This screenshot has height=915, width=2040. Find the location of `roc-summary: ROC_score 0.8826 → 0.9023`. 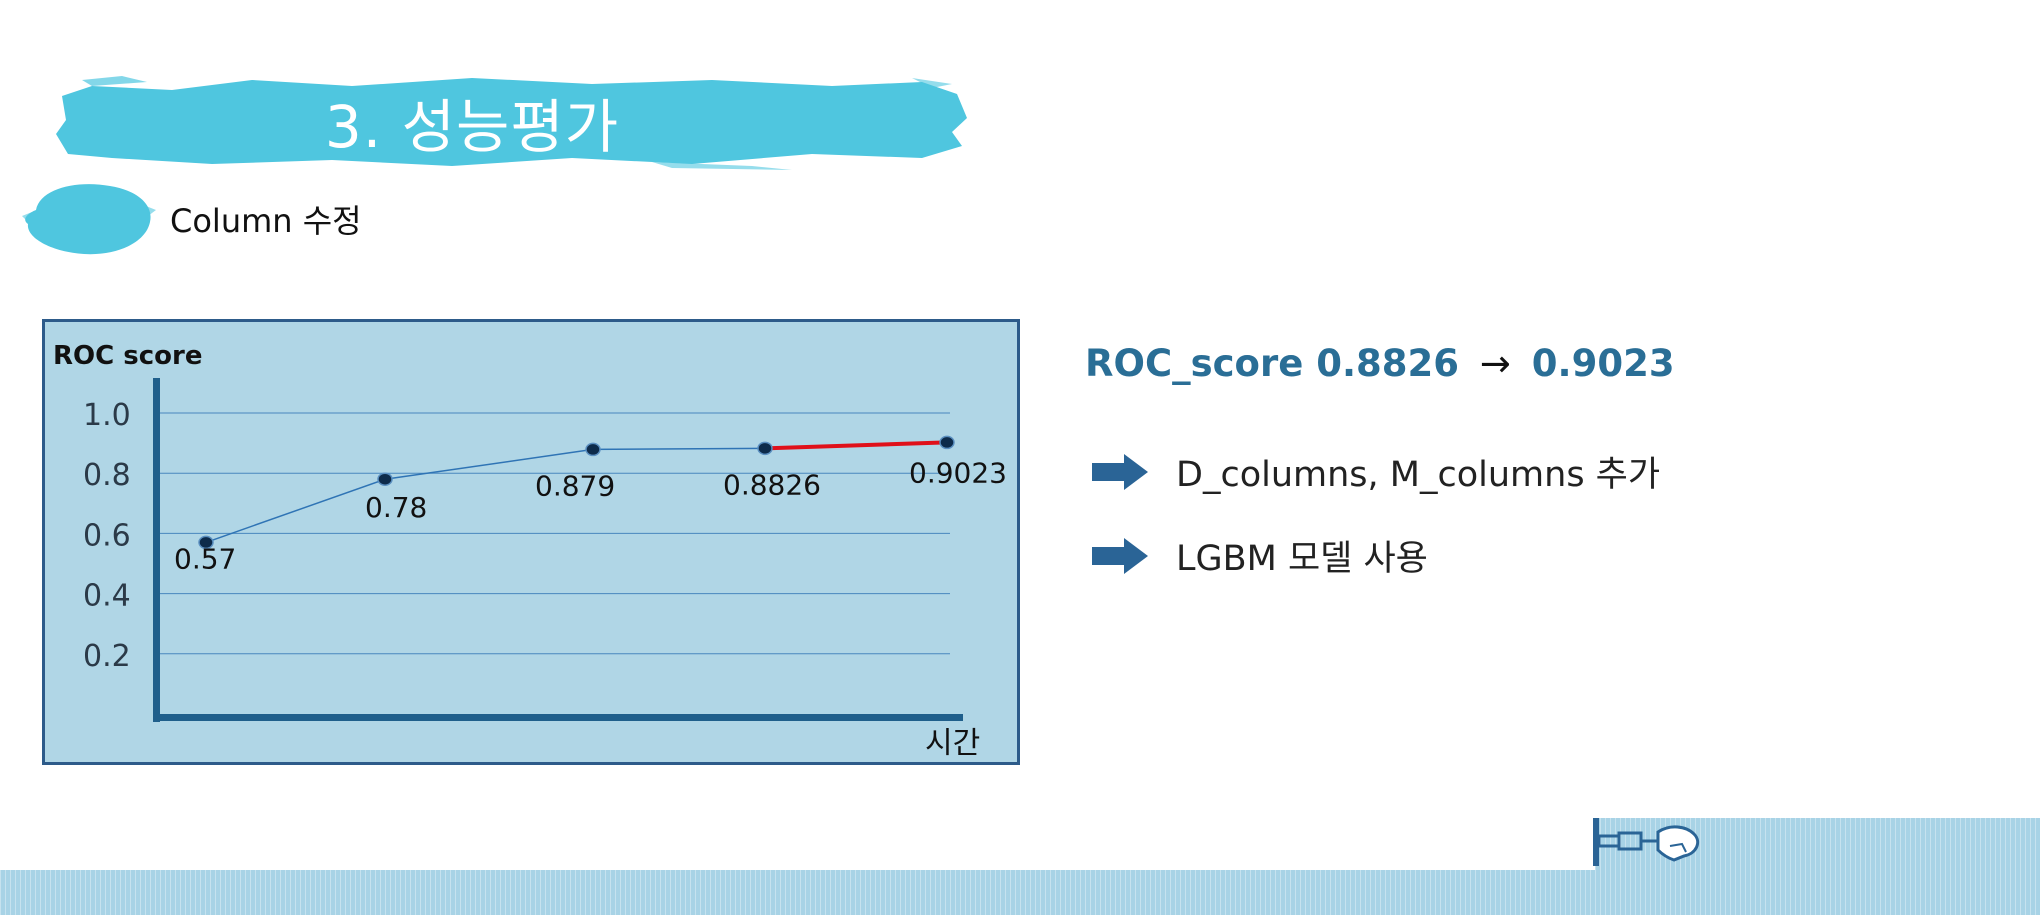

roc-summary: ROC_score 0.8826 → 0.9023 is located at coordinates (1380, 363).